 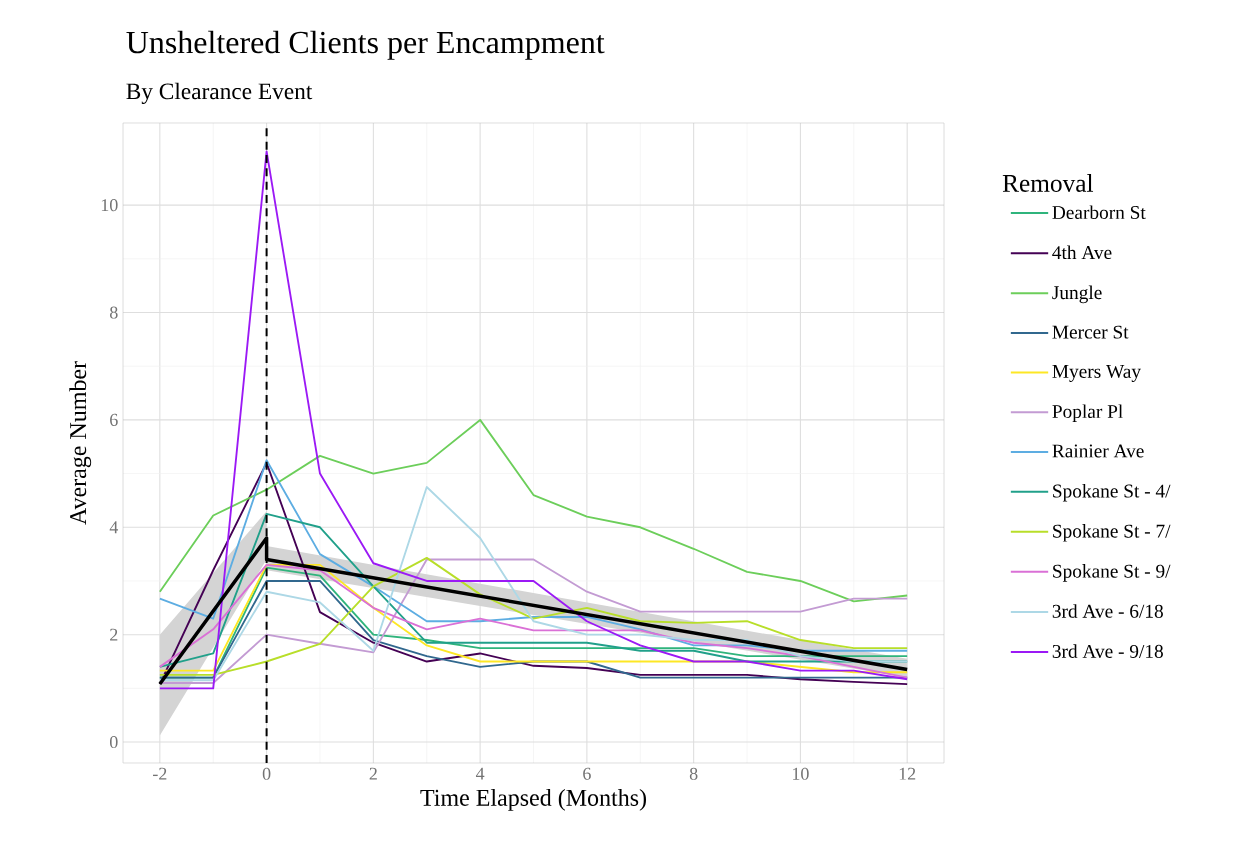 What do you see at coordinates (480, 773) in the screenshot?
I see `x-tick-label: 4` at bounding box center [480, 773].